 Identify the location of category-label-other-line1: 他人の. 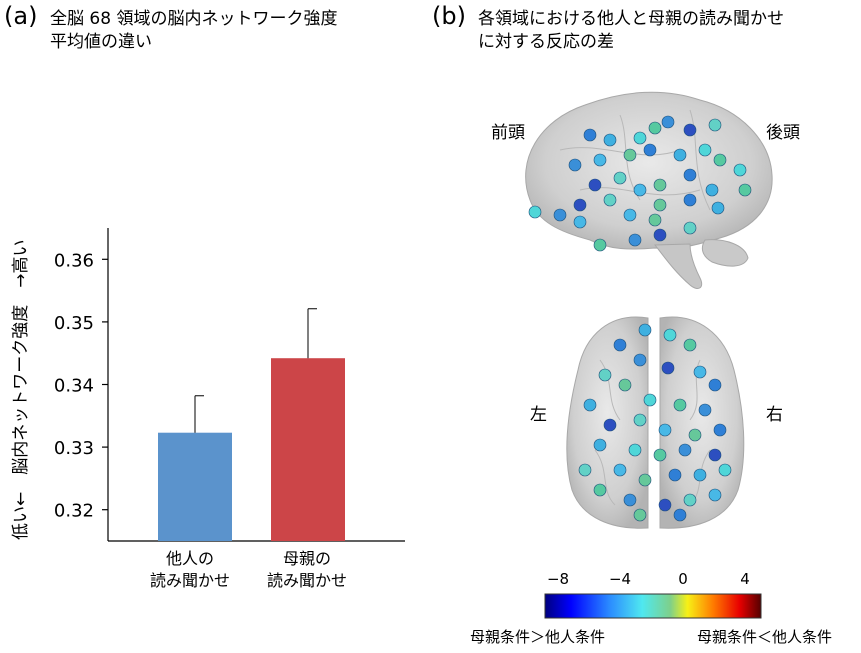
(189, 558).